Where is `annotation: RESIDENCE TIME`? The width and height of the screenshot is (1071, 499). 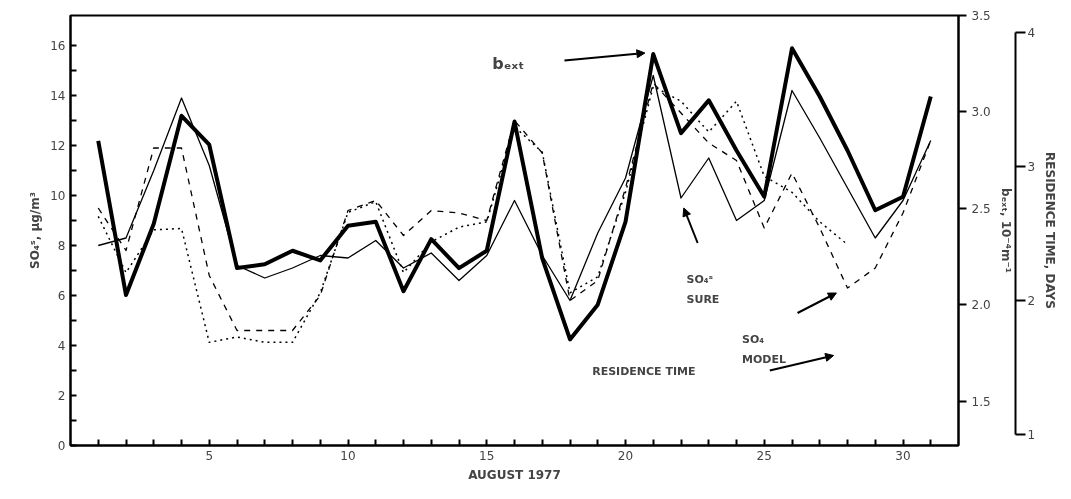 annotation: RESIDENCE TIME is located at coordinates (644, 371).